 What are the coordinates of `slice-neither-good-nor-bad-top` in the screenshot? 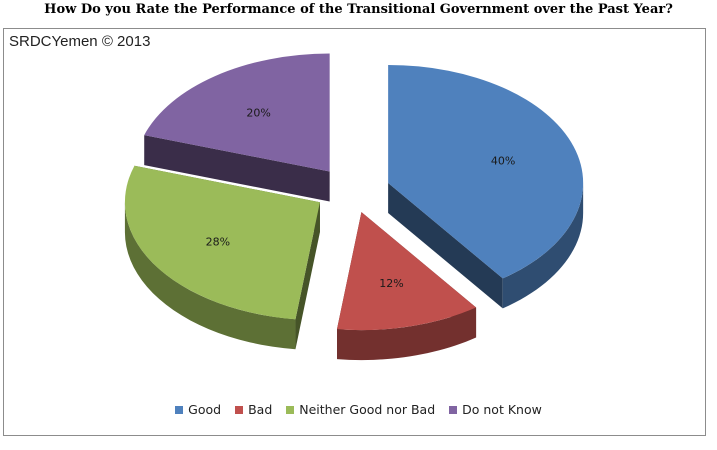 It's located at (222, 242).